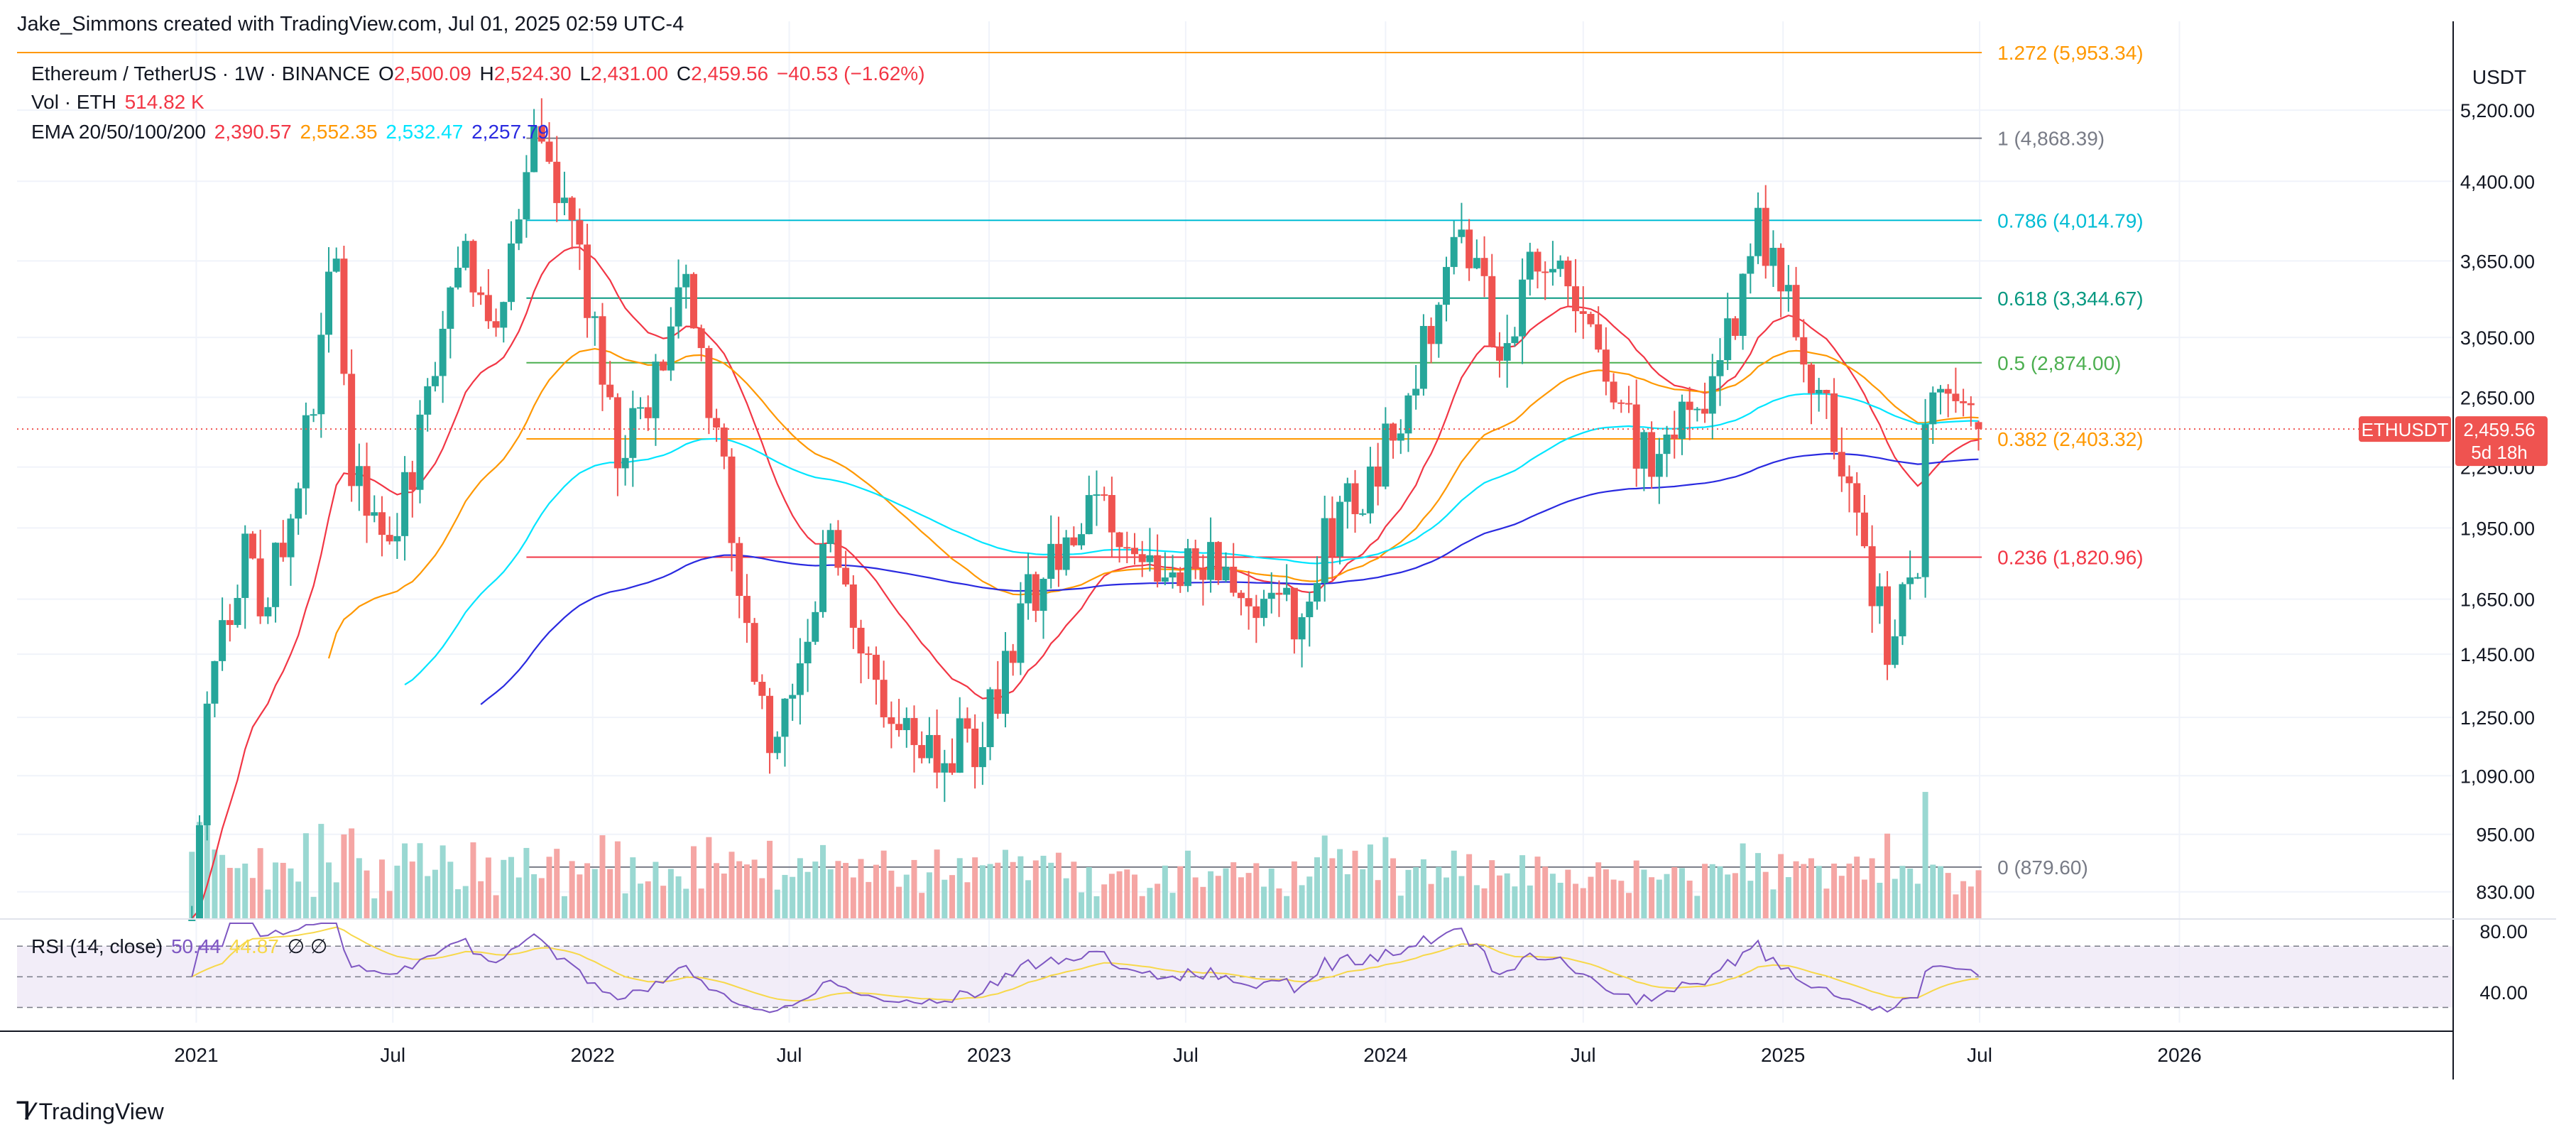 This screenshot has width=2576, height=1142. What do you see at coordinates (307, 946) in the screenshot?
I see `rsi-extra: ∅ ∅` at bounding box center [307, 946].